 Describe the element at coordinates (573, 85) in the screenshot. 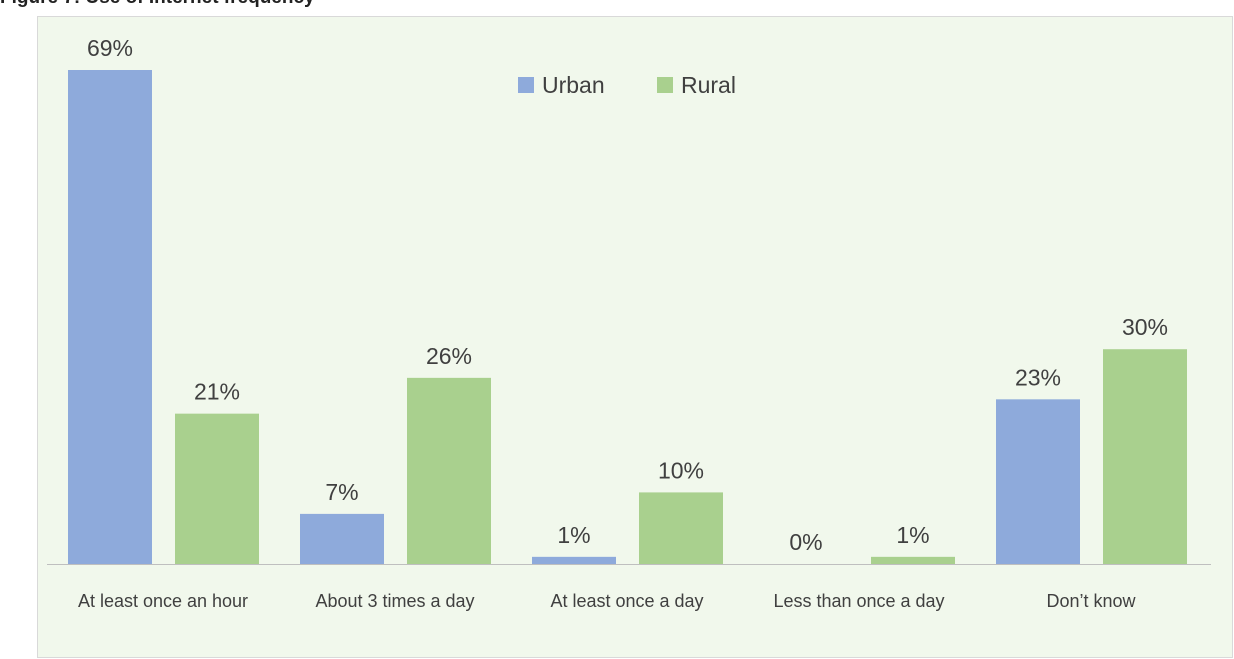

I see `legend-label-urban: Urban` at that location.